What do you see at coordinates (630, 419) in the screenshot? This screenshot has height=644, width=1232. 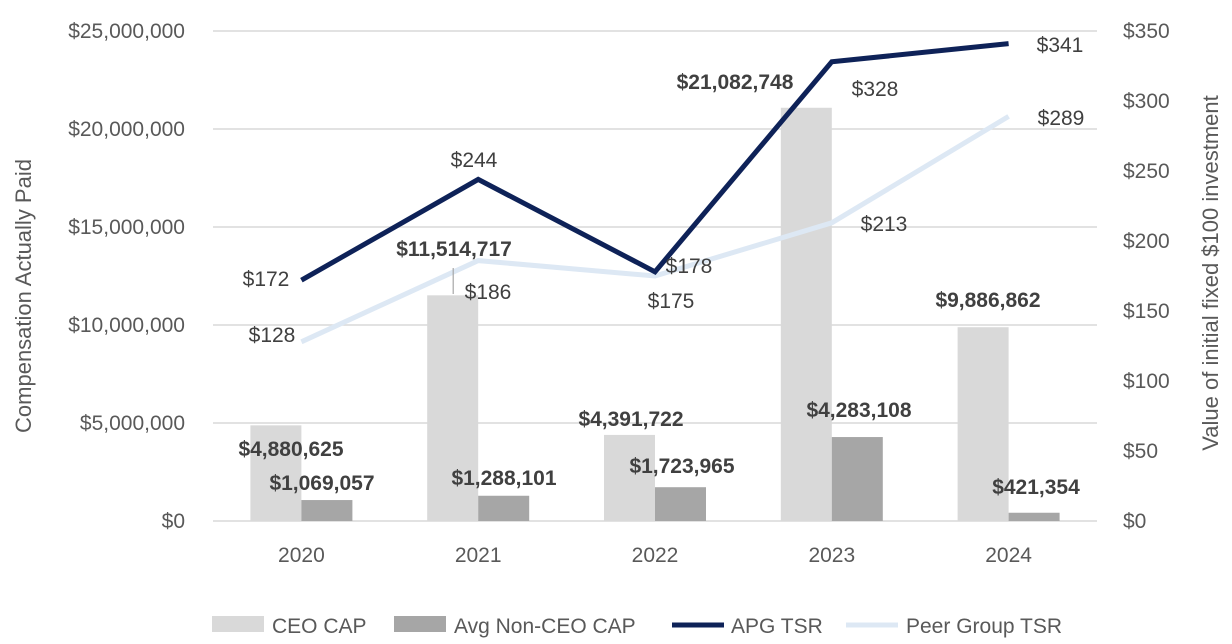 I see `ceo-cap-data-label: $4,391,722` at bounding box center [630, 419].